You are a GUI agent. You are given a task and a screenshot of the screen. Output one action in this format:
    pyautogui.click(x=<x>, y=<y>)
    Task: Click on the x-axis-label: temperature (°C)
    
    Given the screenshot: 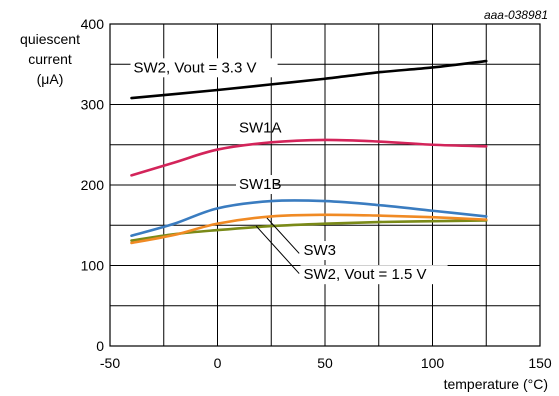 What is the action you would take?
    pyautogui.click(x=496, y=384)
    